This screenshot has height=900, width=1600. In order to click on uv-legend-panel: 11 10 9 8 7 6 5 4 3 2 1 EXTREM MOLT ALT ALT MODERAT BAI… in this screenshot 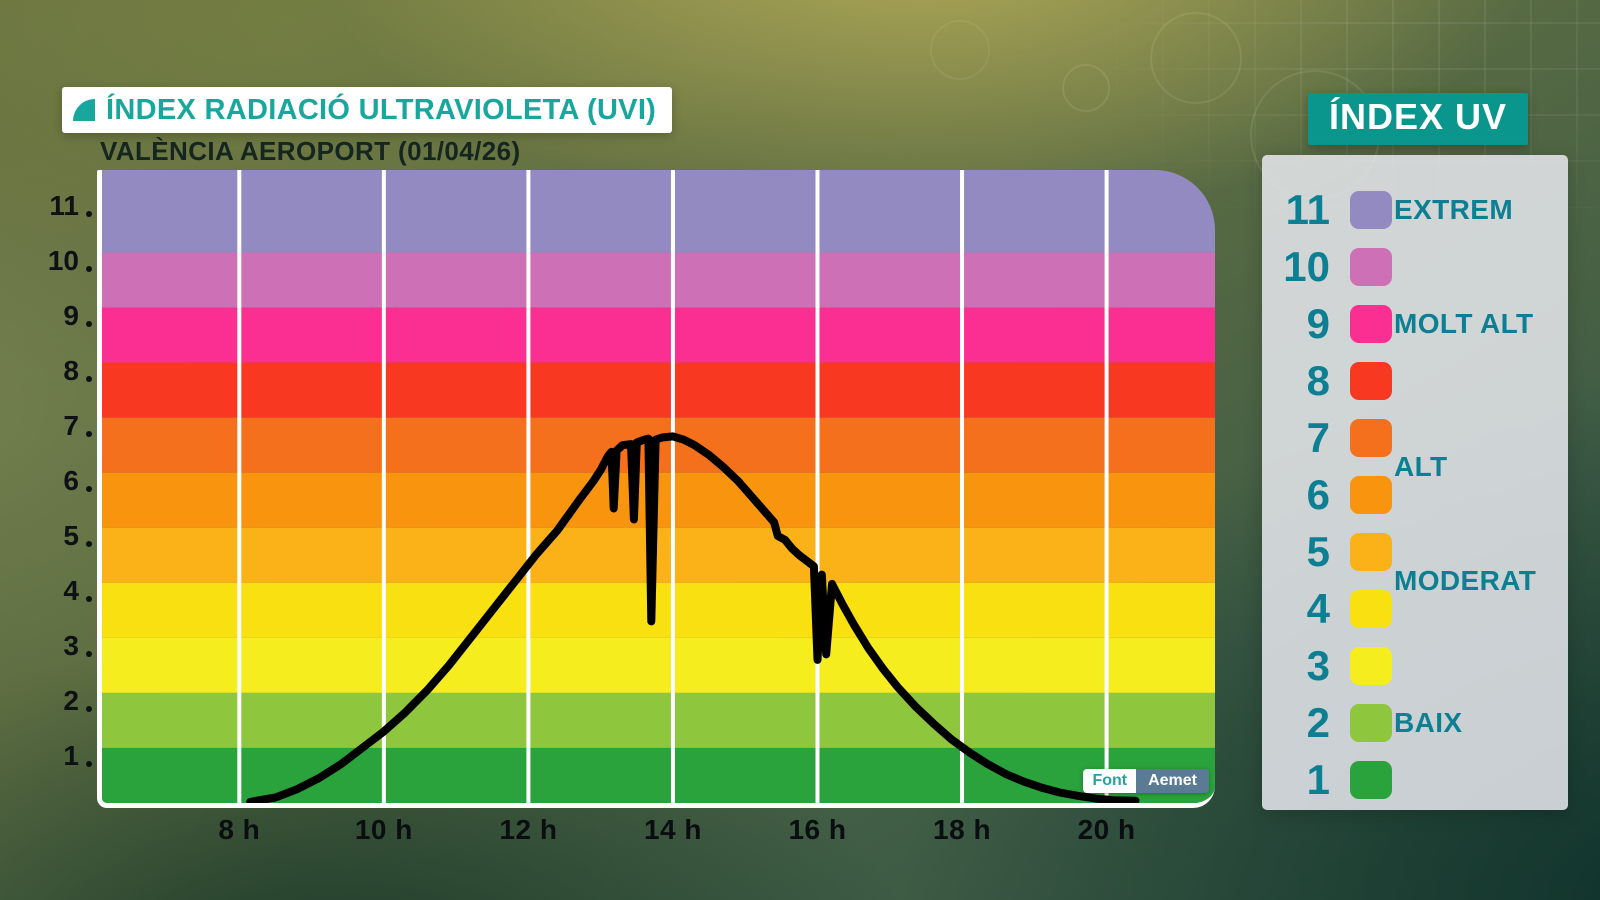, I will do `click(1415, 482)`.